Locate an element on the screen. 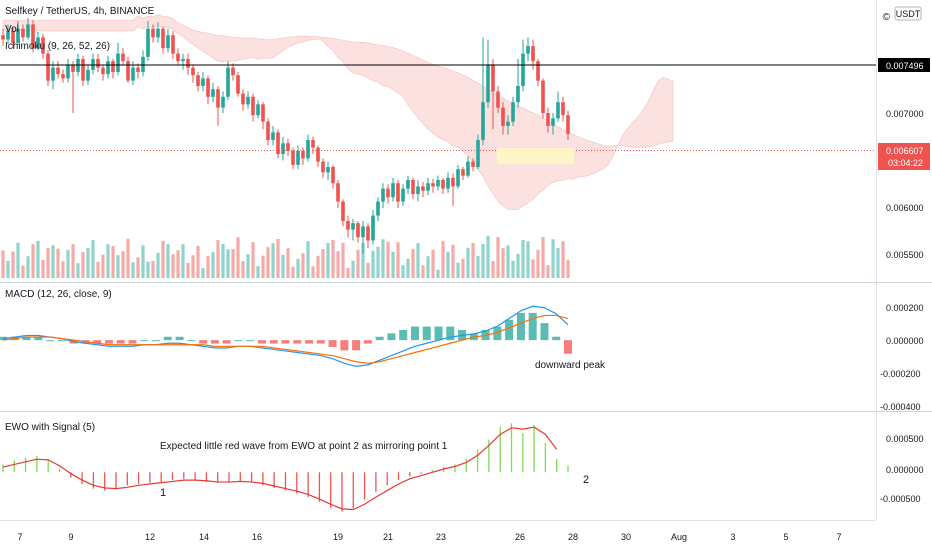 The width and height of the screenshot is (932, 550). macd-tick: 0.000000 is located at coordinates (905, 341).